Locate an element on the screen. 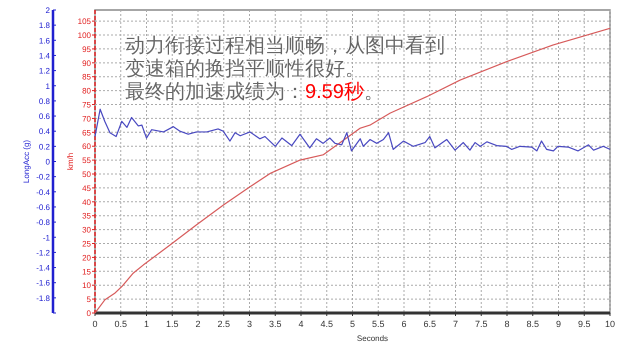 The width and height of the screenshot is (630, 346). y-tick-label: 30 is located at coordinates (87, 230).